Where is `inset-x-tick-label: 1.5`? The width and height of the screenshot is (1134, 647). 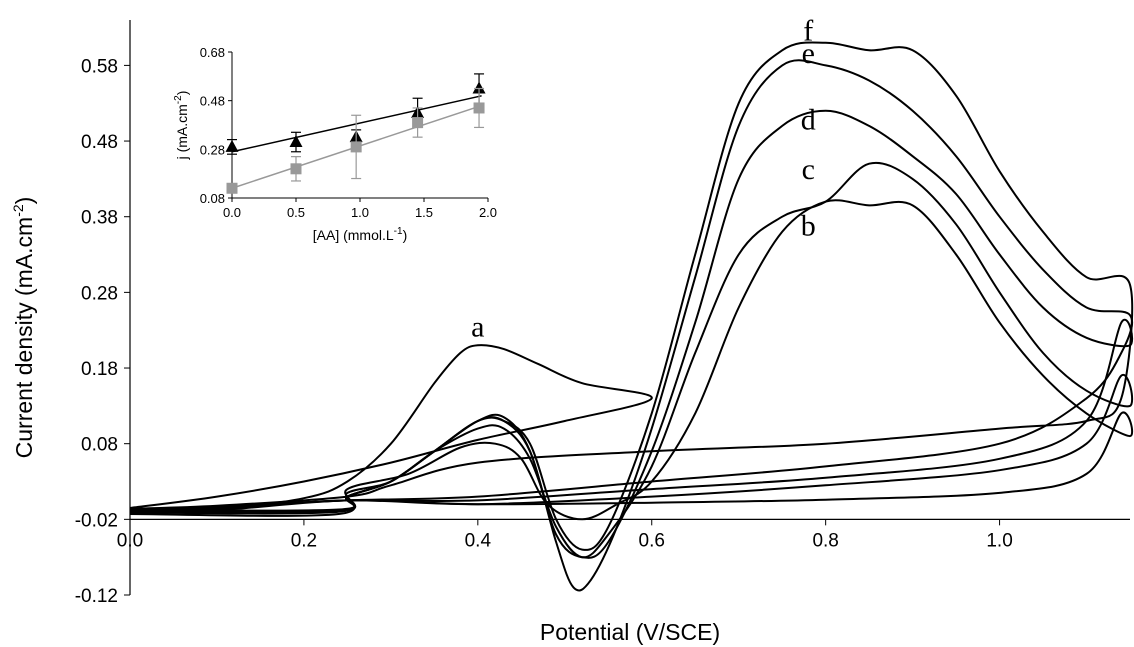
inset-x-tick-label: 1.5 is located at coordinates (424, 212).